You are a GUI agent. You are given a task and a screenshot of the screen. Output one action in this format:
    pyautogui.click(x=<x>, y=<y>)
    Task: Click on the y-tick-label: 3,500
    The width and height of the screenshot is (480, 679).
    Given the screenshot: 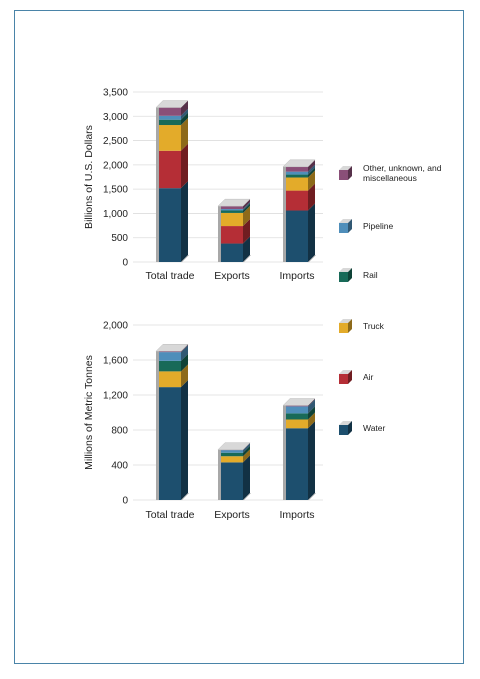 What is the action you would take?
    pyautogui.click(x=115, y=93)
    